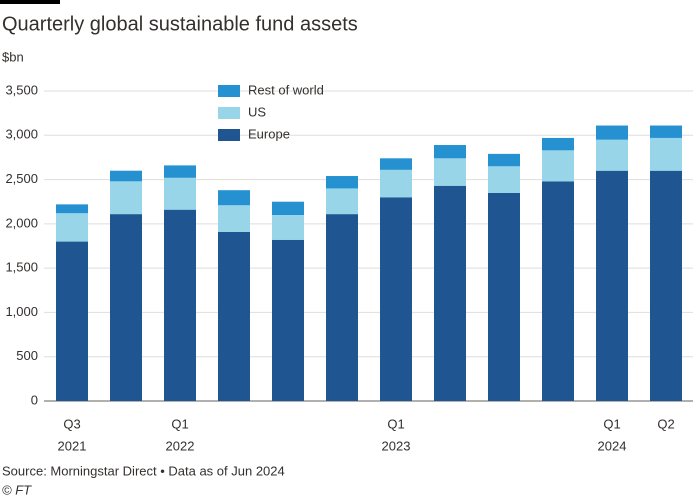  I want to click on y-tick-label: 2,500, so click(21, 178).